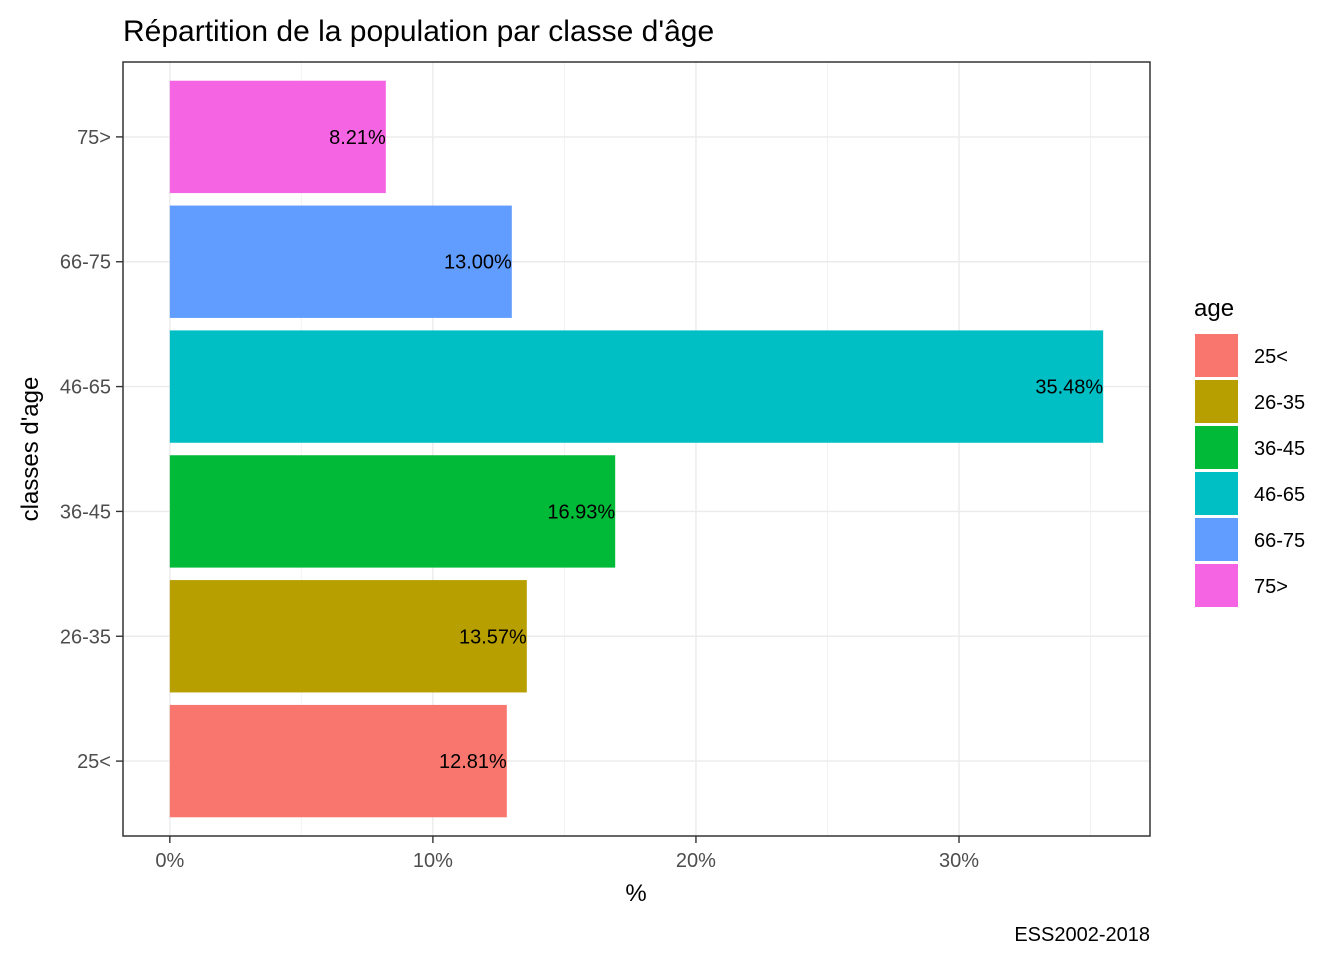  What do you see at coordinates (277, 137) in the screenshot?
I see `bar-75>` at bounding box center [277, 137].